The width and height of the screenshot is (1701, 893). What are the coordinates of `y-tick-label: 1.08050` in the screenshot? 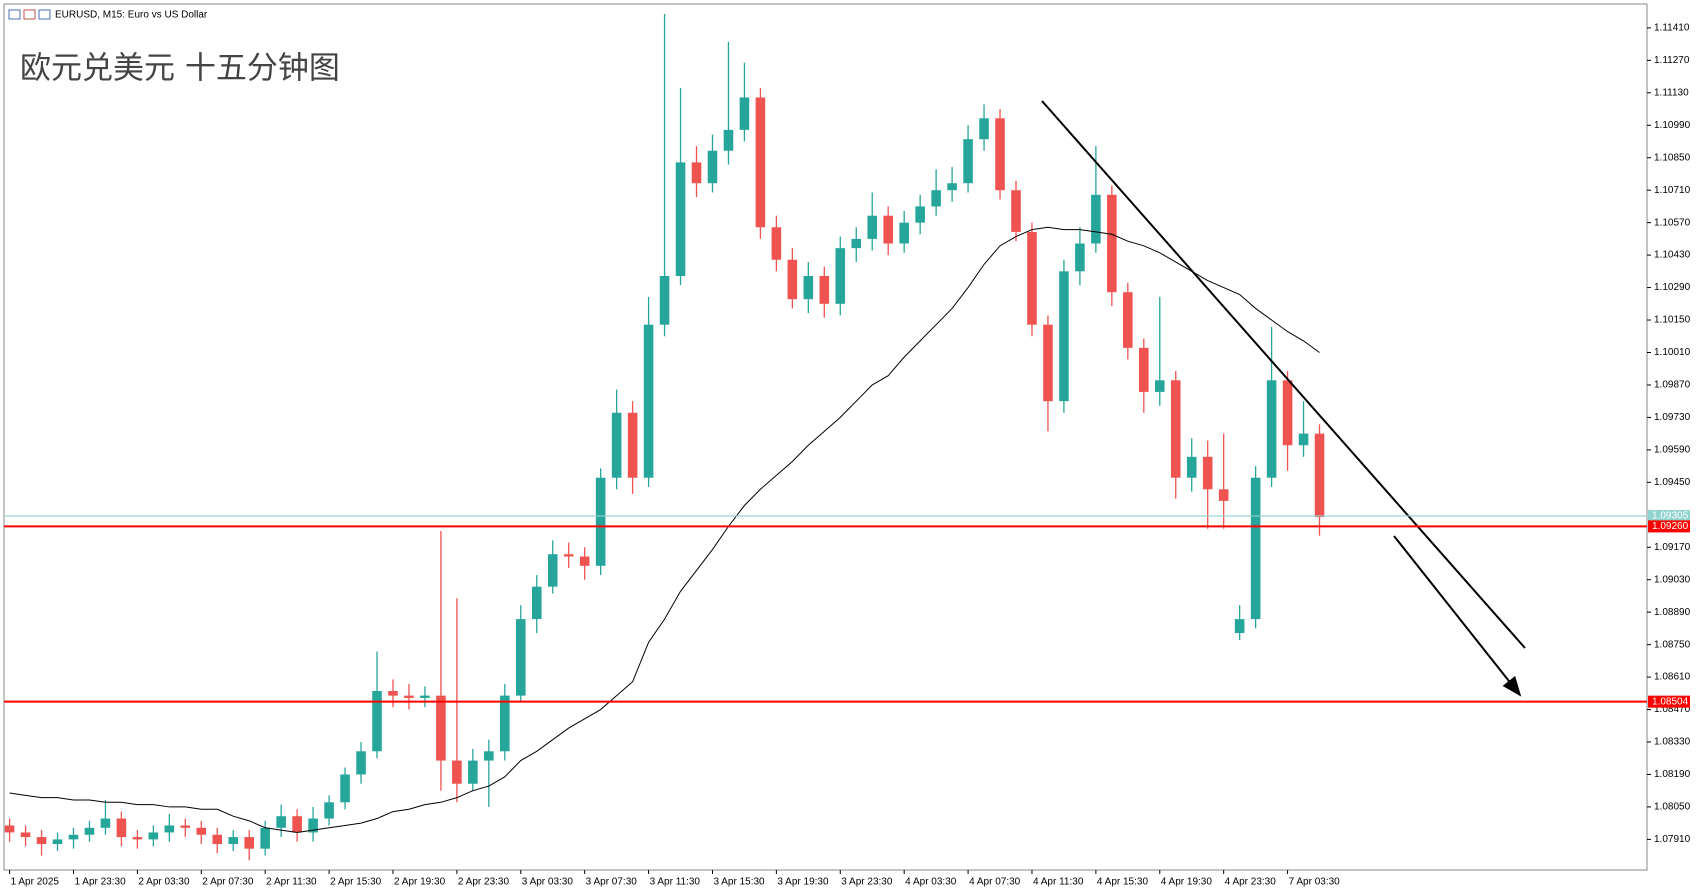 It's located at (1672, 807).